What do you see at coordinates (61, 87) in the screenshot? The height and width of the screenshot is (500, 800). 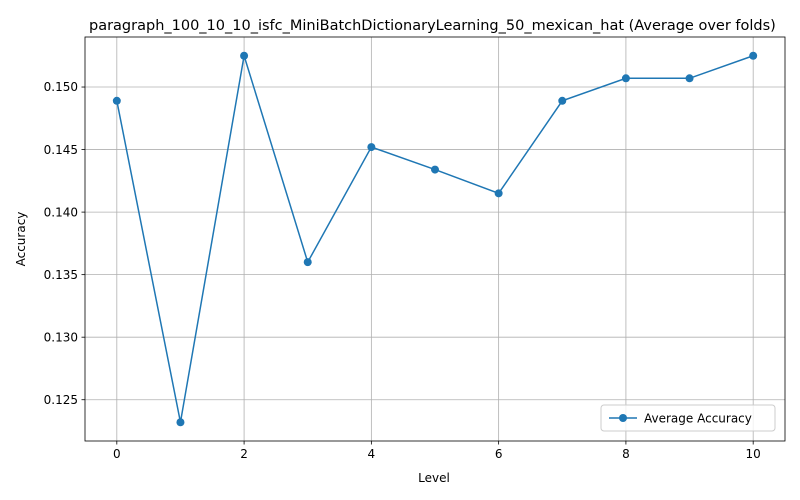 I see `y-tick-label: 0.150` at bounding box center [61, 87].